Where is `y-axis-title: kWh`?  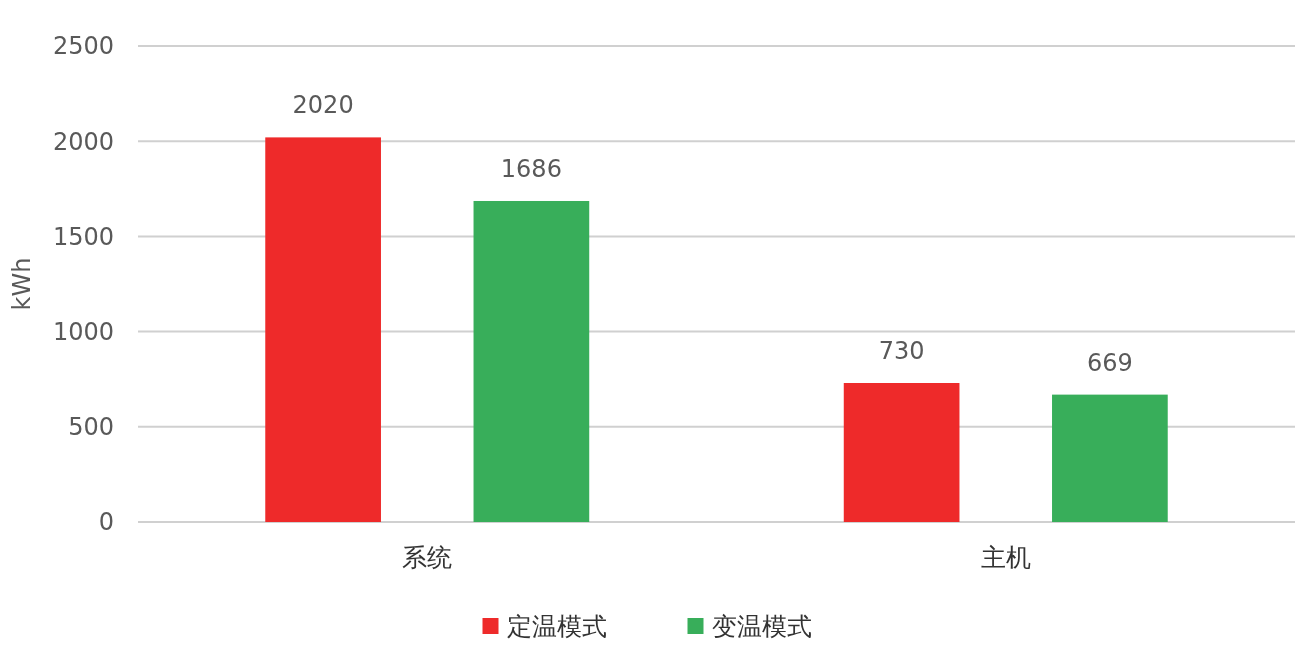
y-axis-title: kWh is located at coordinates (22, 284).